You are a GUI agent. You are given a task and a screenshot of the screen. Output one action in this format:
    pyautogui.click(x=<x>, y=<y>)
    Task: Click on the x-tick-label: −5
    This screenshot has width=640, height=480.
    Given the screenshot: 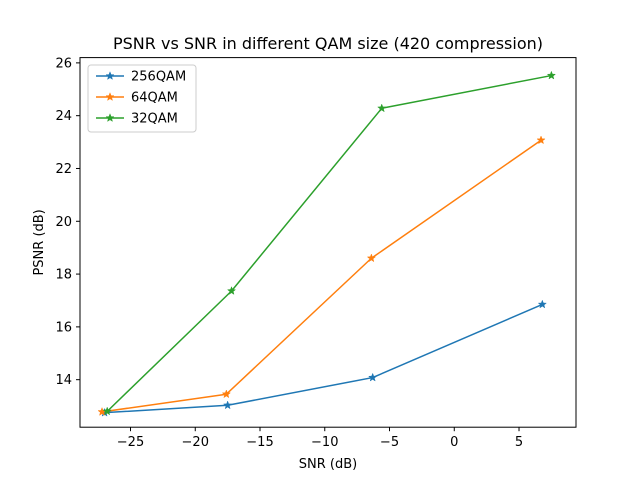 What is the action you would take?
    pyautogui.click(x=389, y=442)
    